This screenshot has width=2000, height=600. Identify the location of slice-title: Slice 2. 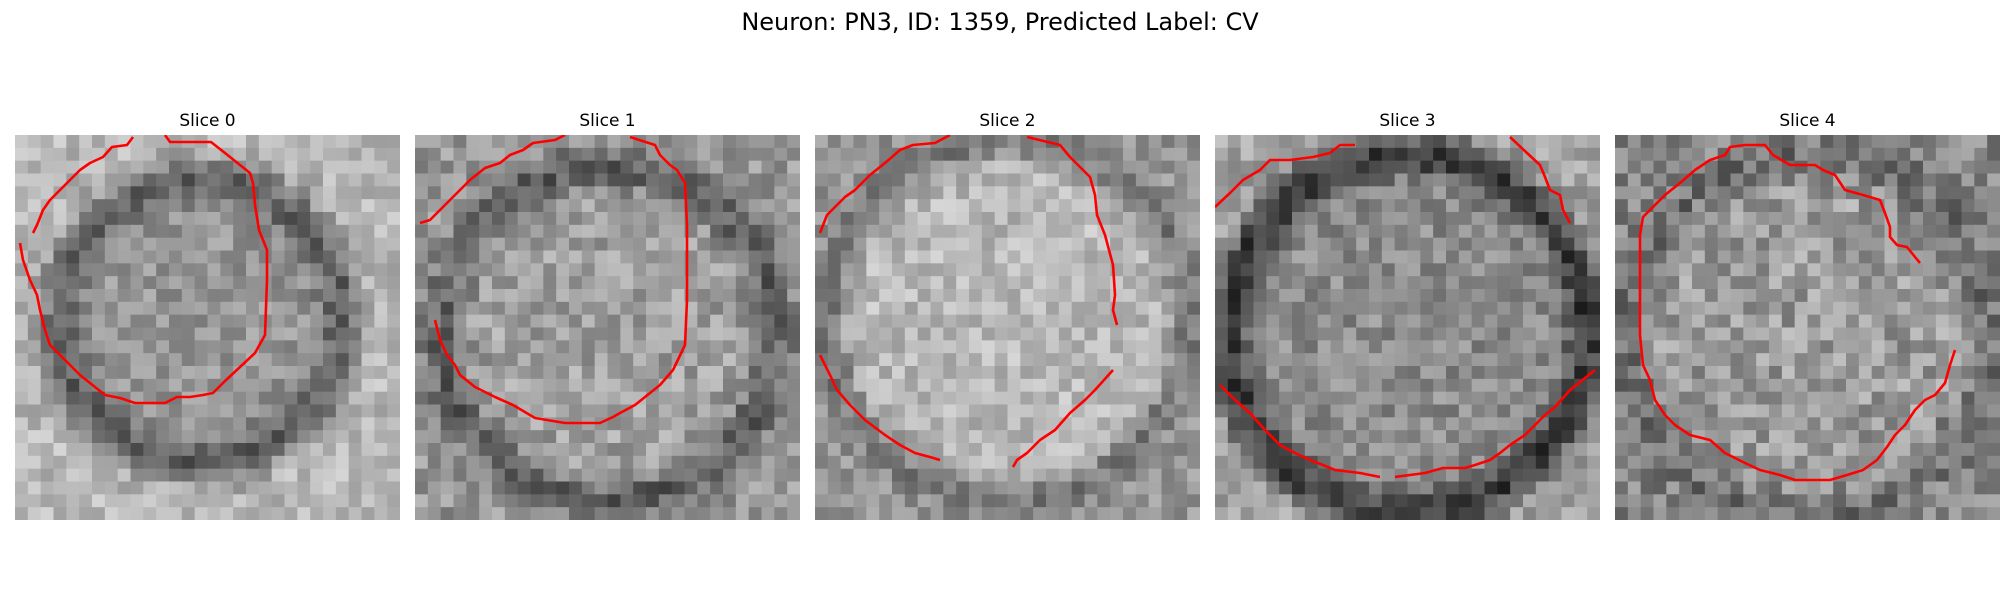
(1007, 121).